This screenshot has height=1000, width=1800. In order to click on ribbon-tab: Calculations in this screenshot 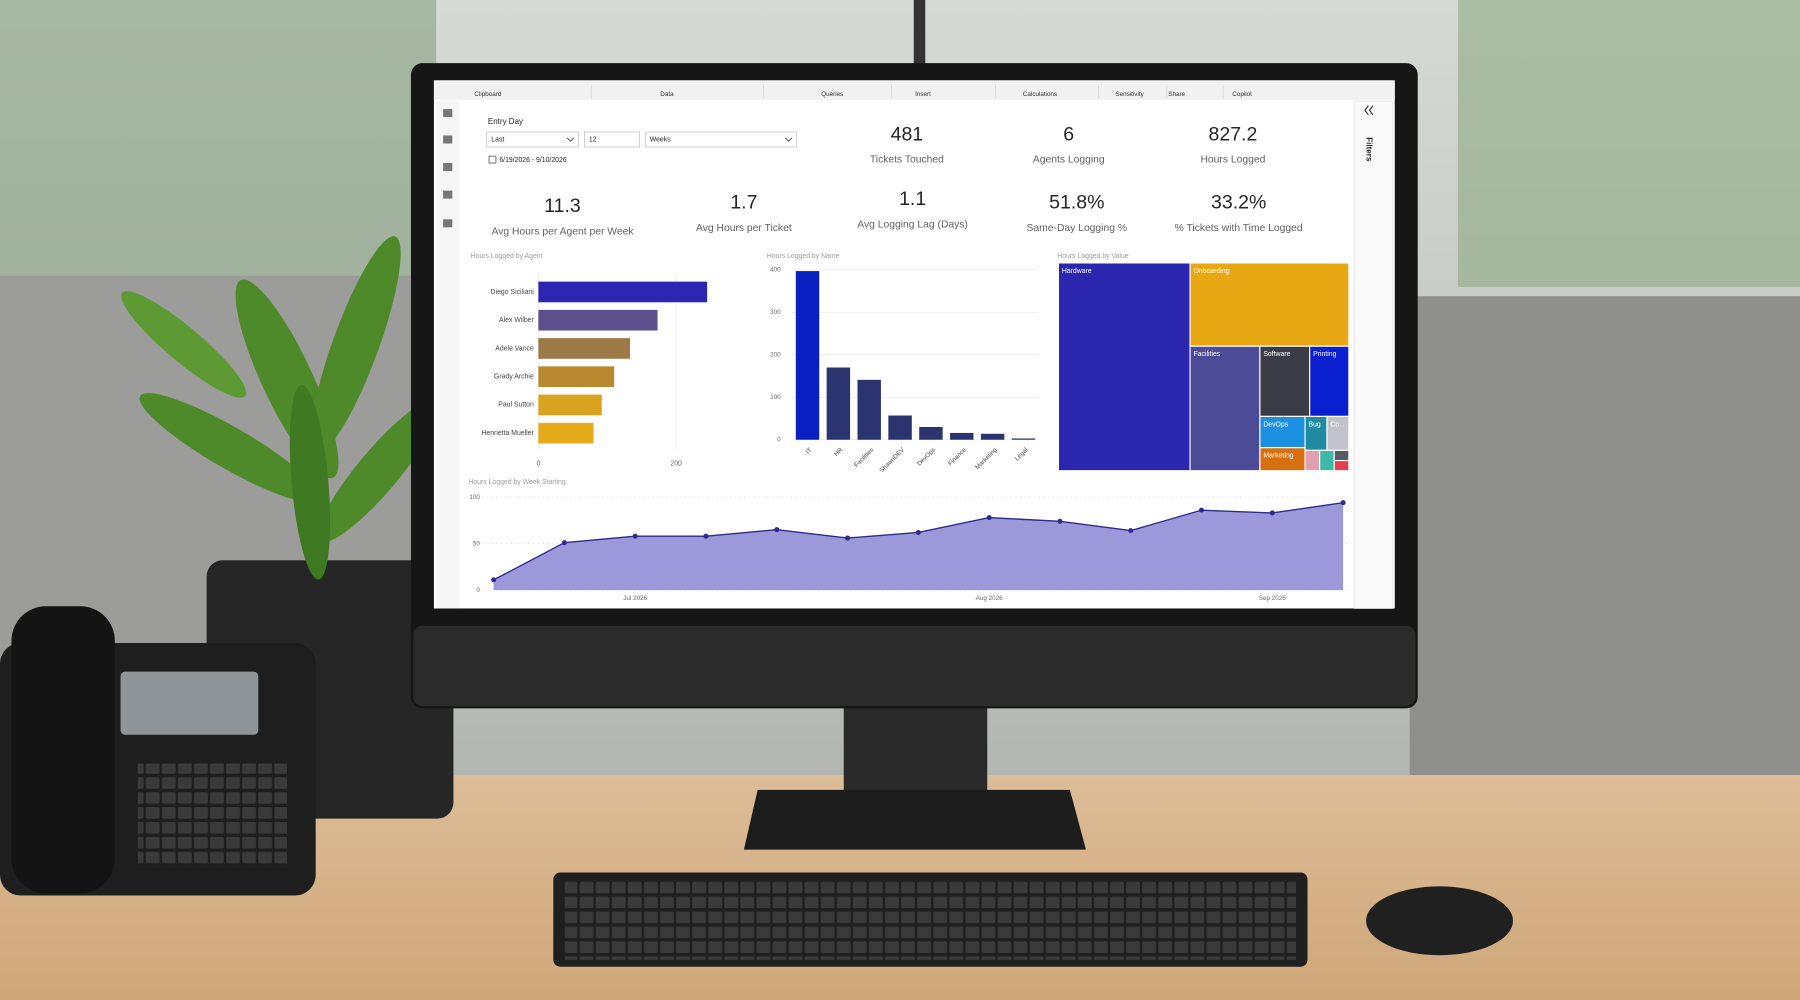, I will do `click(1040, 94)`.